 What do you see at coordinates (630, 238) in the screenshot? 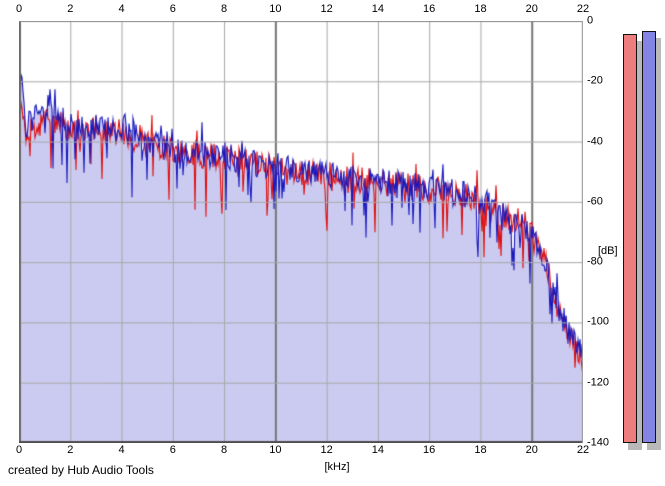
I see `red-meter` at bounding box center [630, 238].